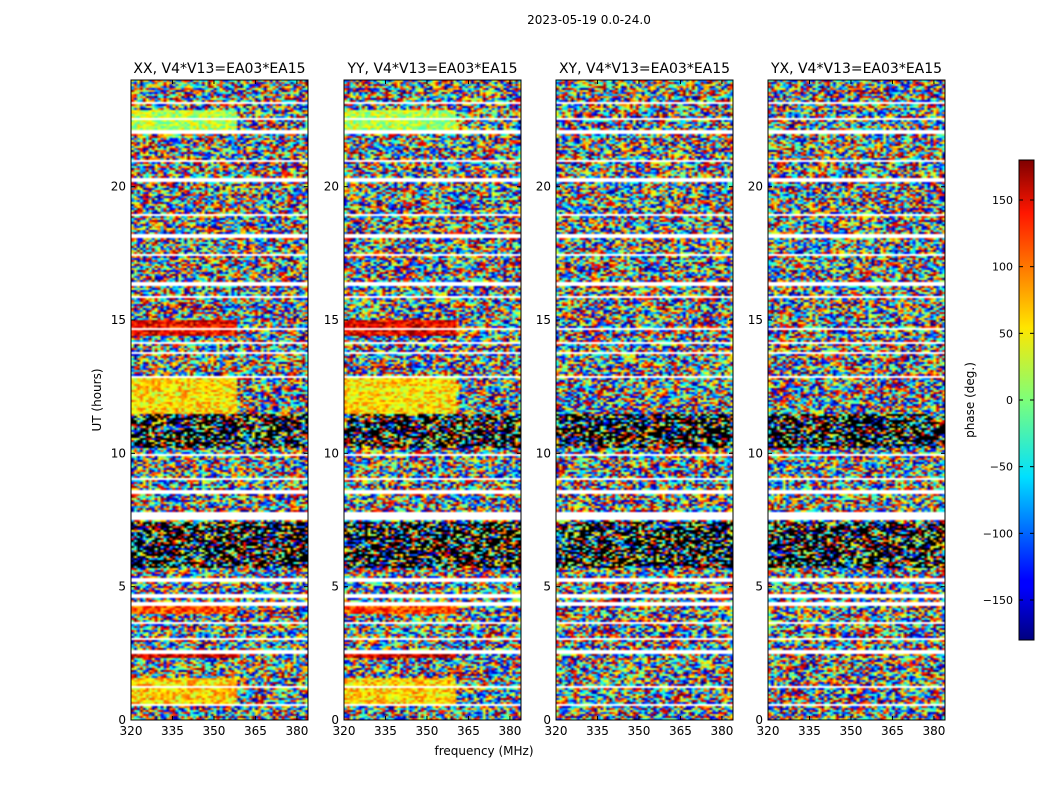  Describe the element at coordinates (1006, 333) in the screenshot. I see `colorbar-tick-label: 50` at that location.